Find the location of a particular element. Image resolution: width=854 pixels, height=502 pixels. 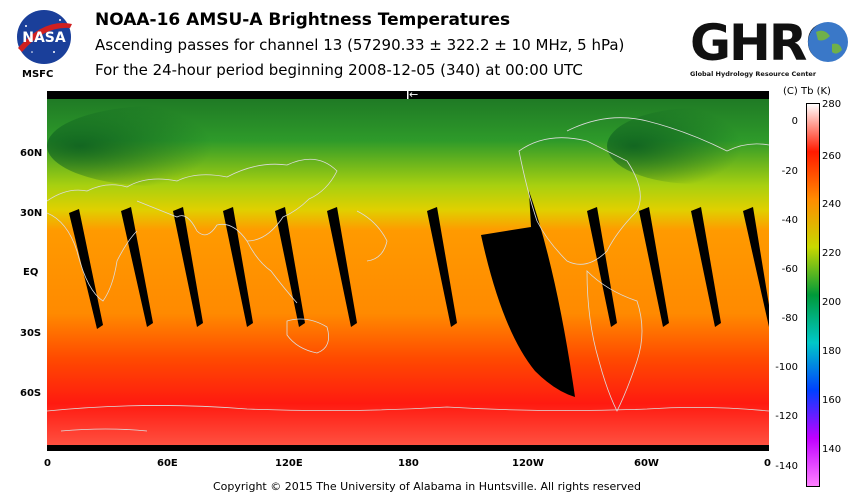

lat-label-30n: 30N is located at coordinates (31, 213).